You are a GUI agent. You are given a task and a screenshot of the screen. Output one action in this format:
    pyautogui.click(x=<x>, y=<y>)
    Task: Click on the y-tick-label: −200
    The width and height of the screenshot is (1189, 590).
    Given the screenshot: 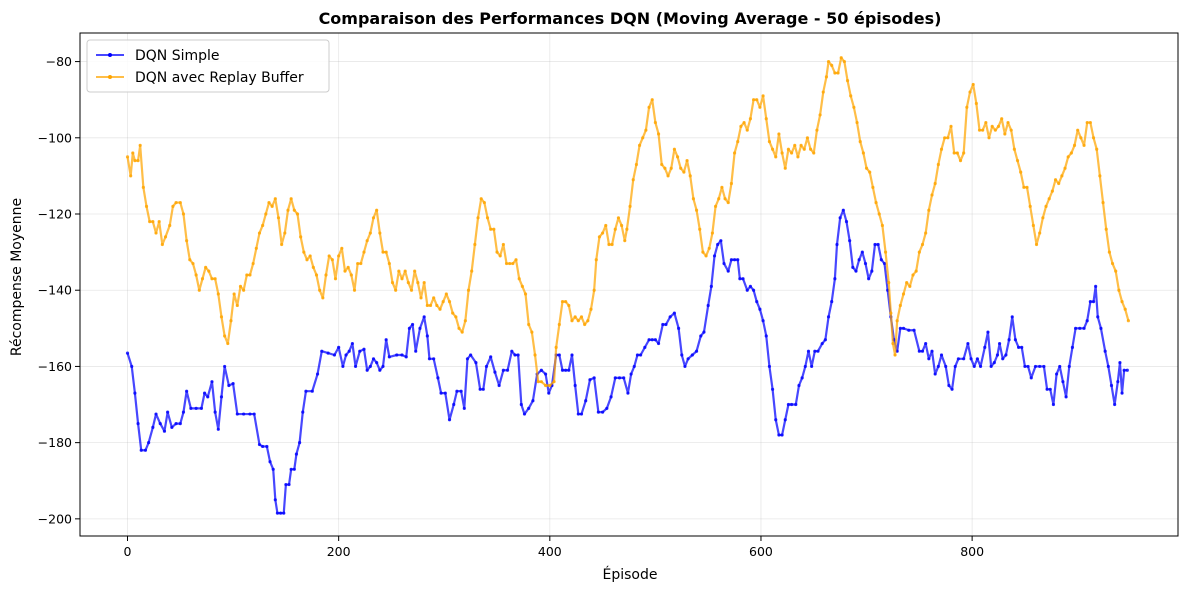 What is the action you would take?
    pyautogui.click(x=55, y=518)
    